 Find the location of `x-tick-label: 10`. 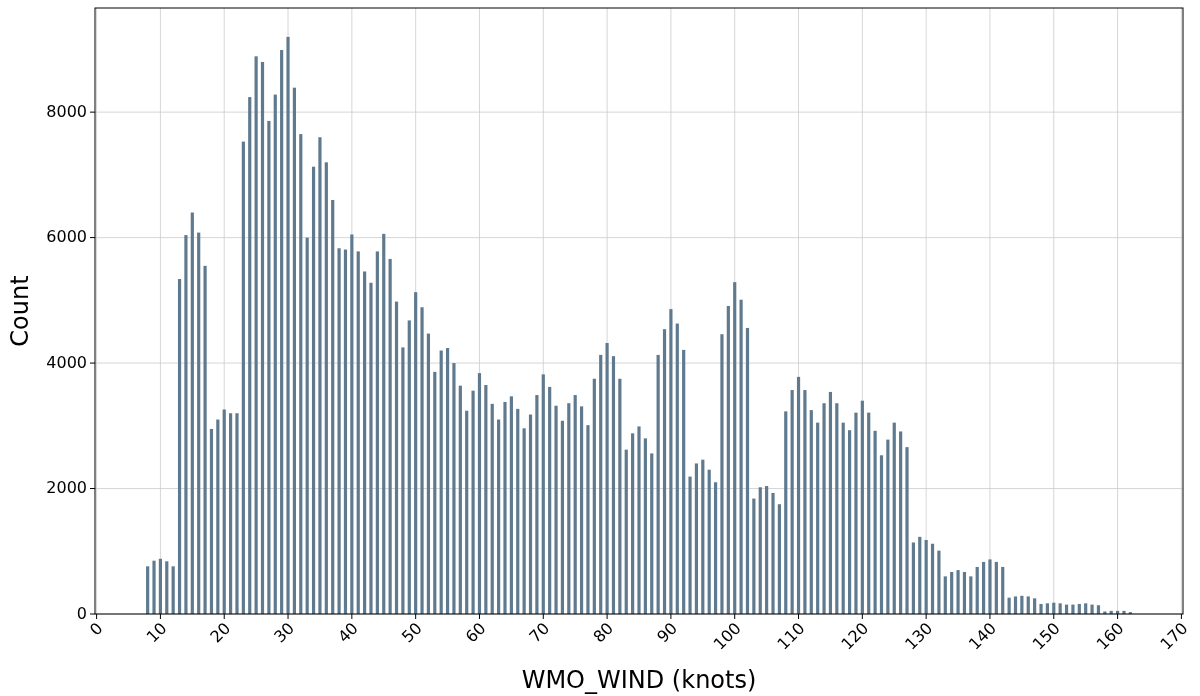

x-tick-label: 10 is located at coordinates (156, 632).